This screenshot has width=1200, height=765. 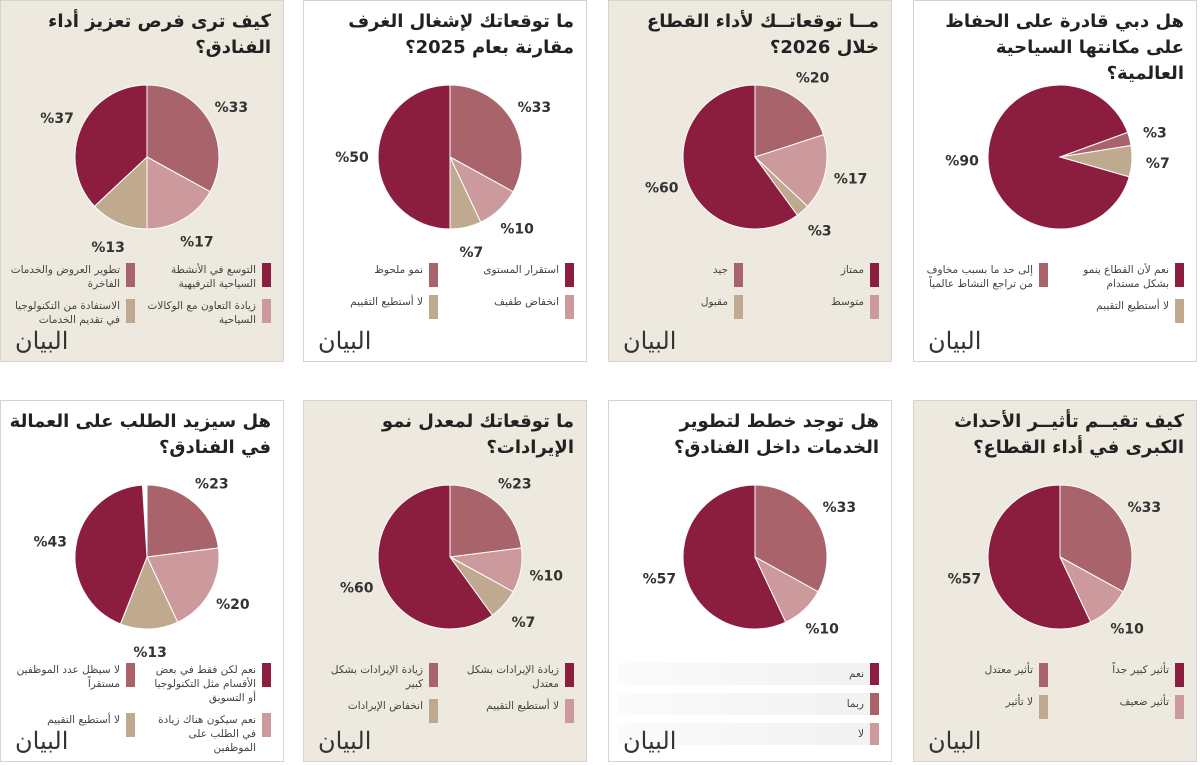 What do you see at coordinates (748, 734) in the screenshot?
I see `legend-item: لا` at bounding box center [748, 734].